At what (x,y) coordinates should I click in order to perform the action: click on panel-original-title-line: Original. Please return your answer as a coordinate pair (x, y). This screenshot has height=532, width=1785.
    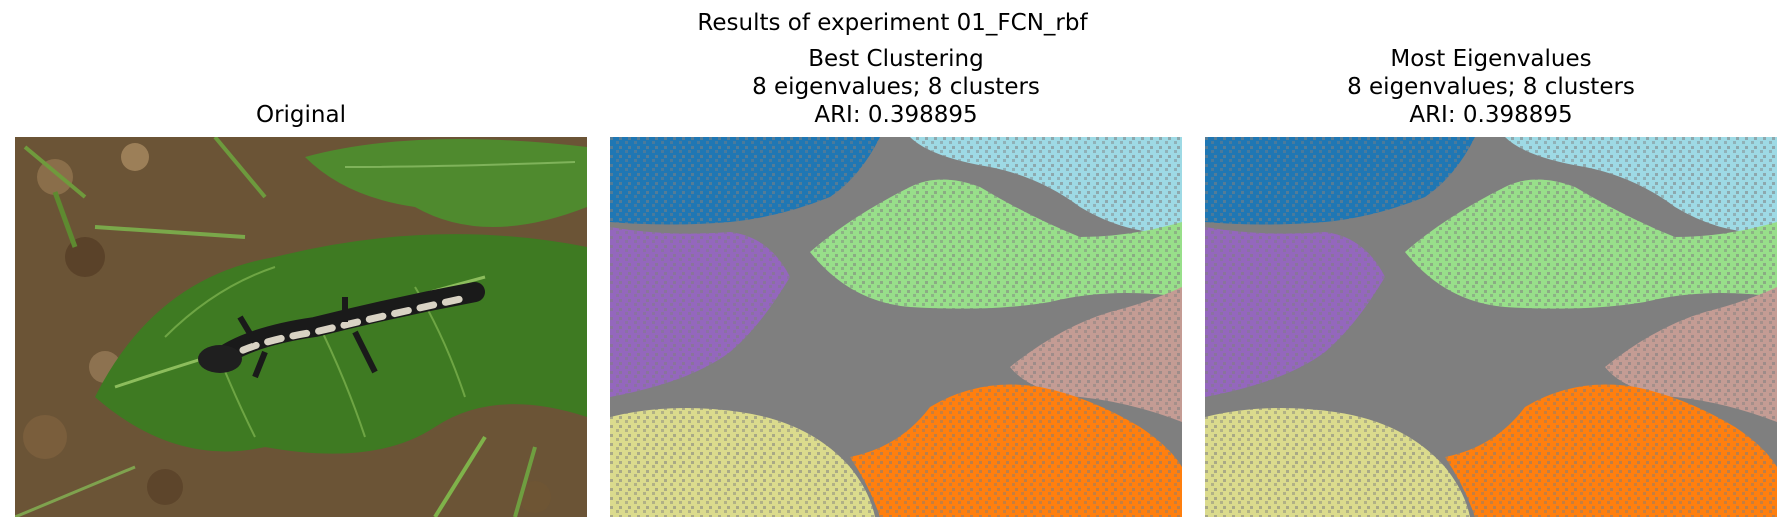
    Looking at the image, I should click on (300, 115).